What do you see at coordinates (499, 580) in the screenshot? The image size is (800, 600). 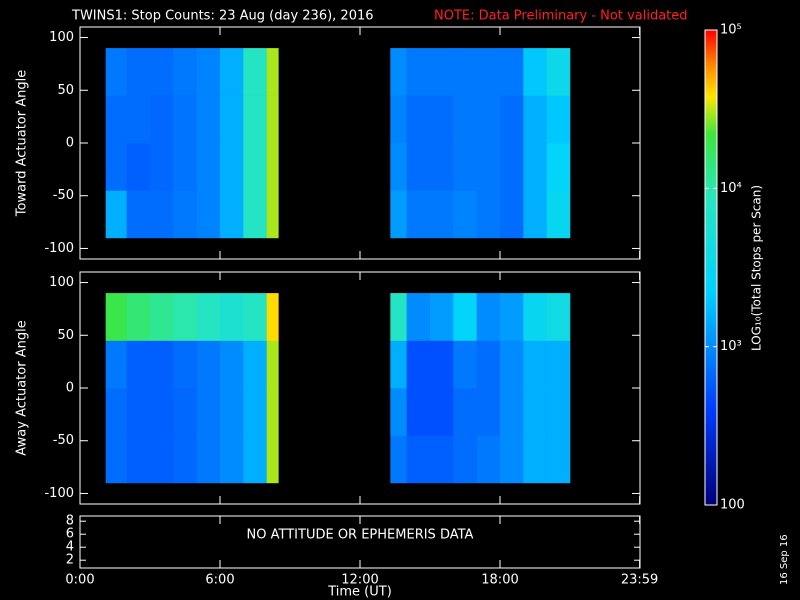 I see `x-tick-label: 18:00` at bounding box center [499, 580].